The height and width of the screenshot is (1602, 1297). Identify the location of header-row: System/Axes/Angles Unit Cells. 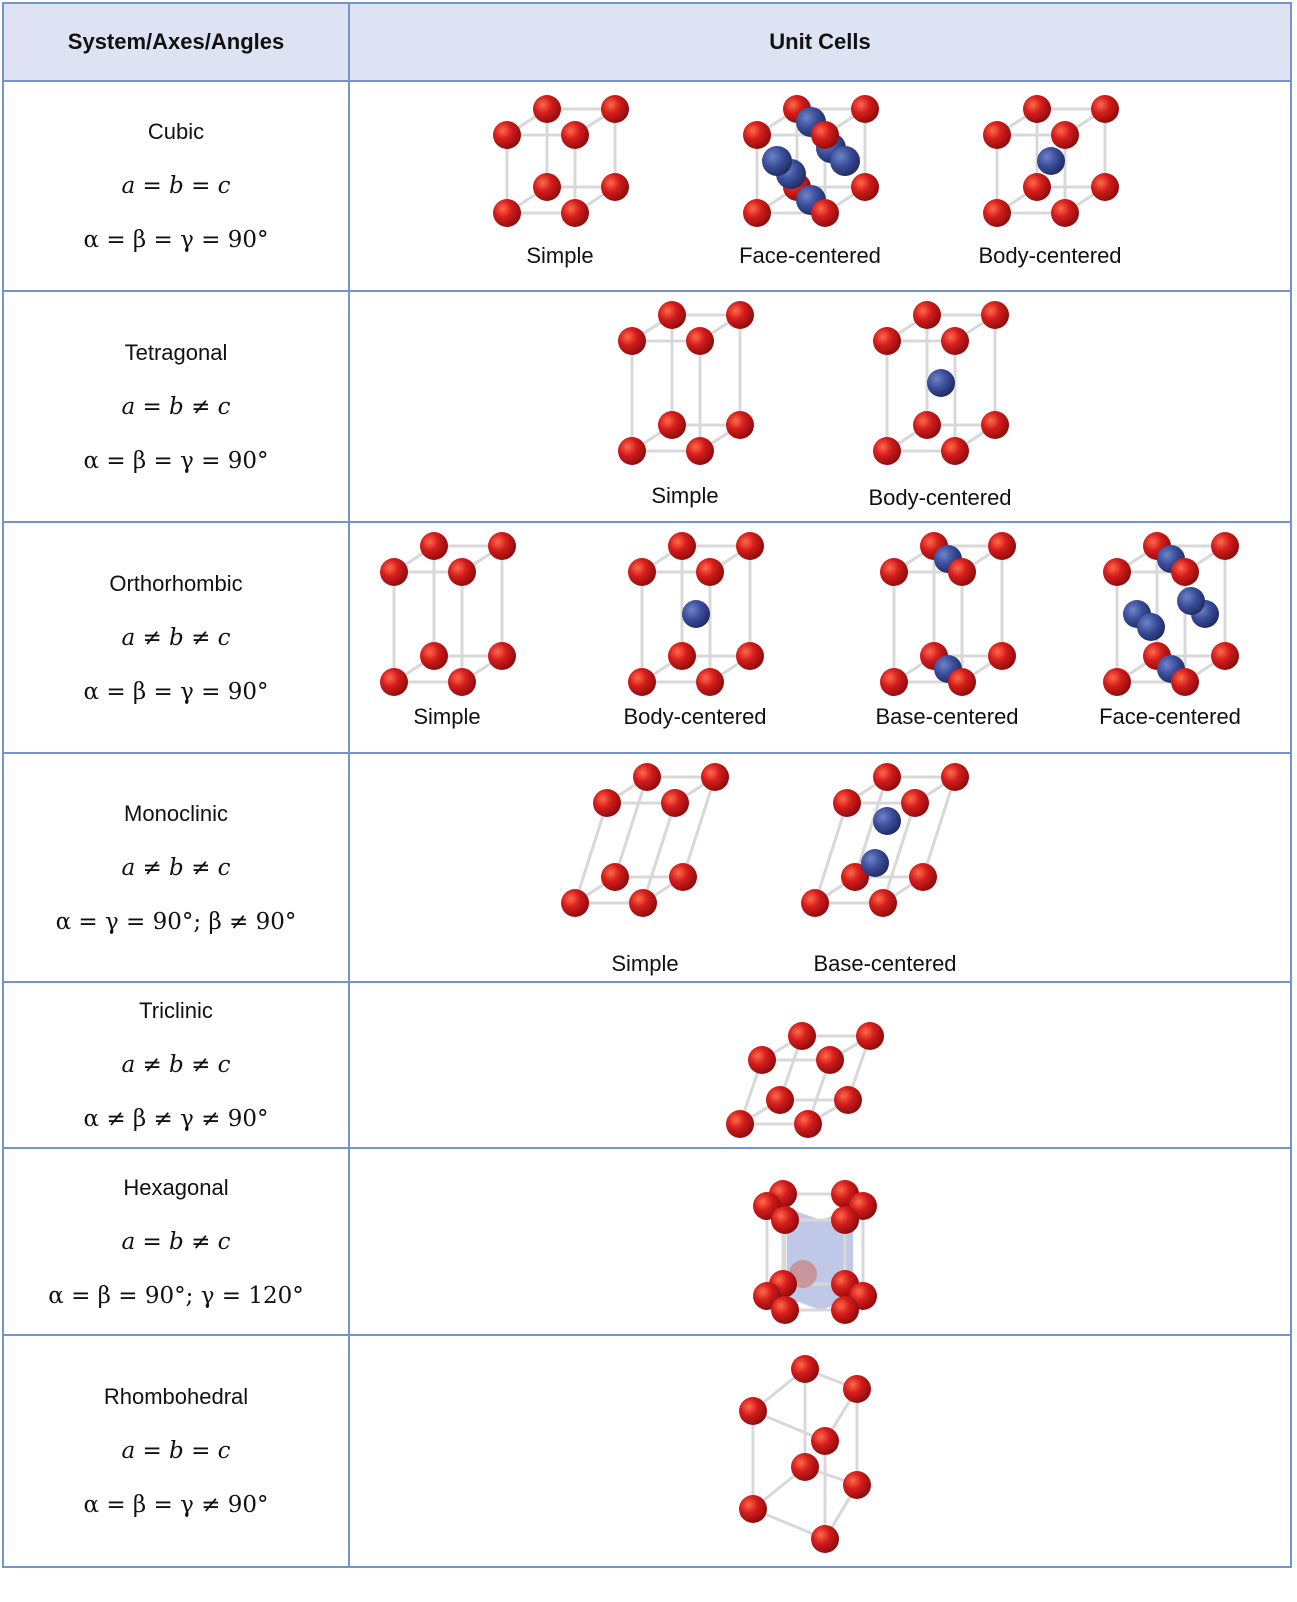
(647, 42).